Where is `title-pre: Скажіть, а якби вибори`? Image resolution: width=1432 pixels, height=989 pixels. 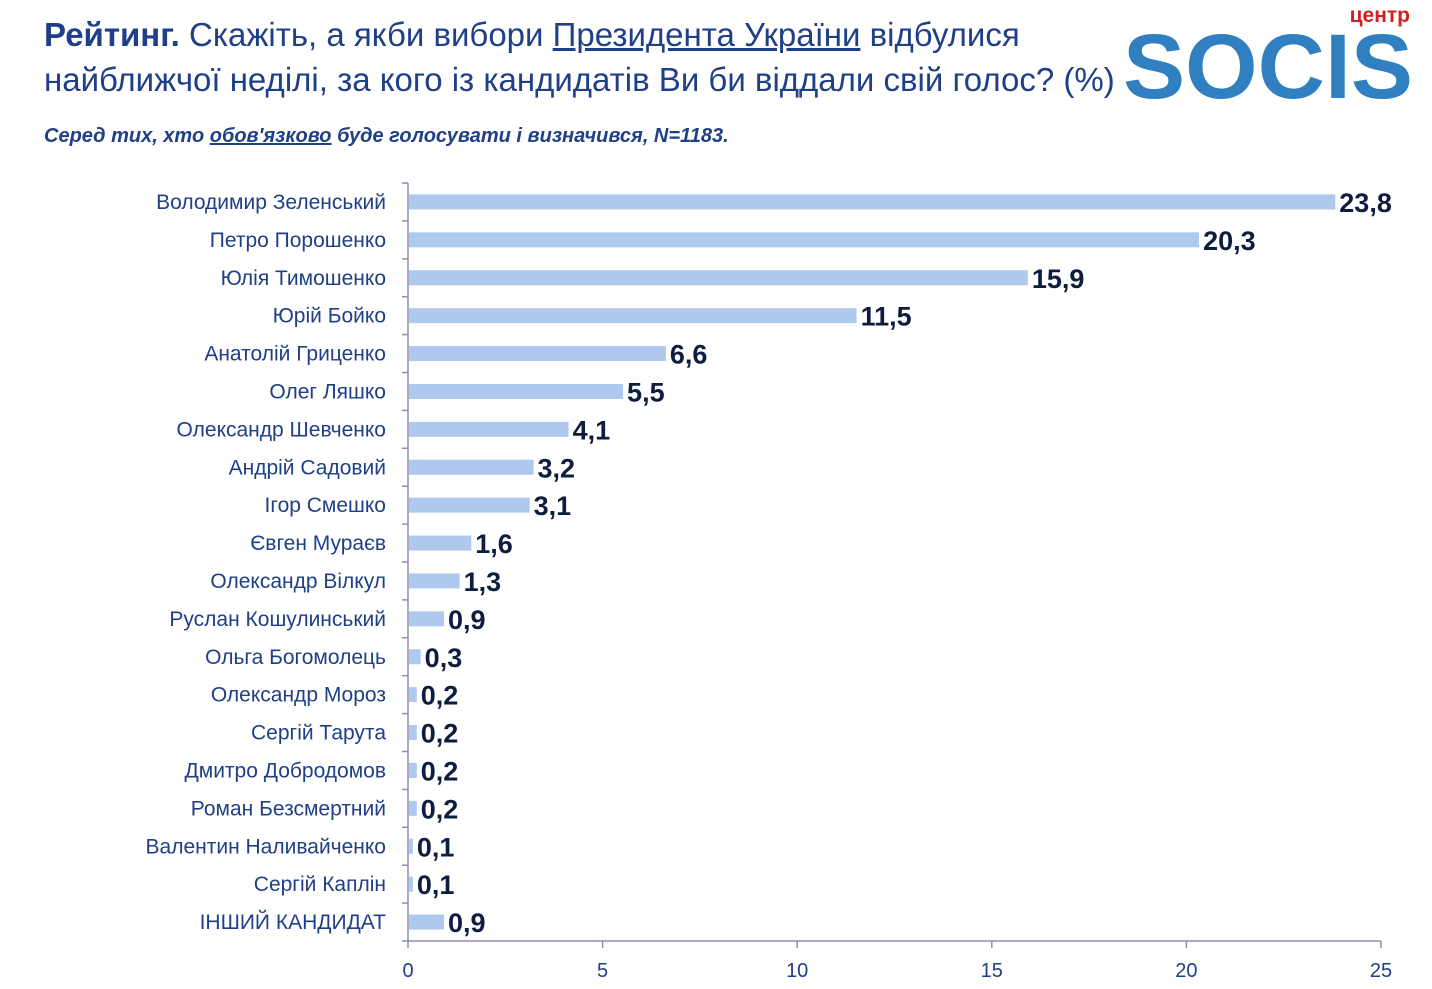 title-pre: Скажіть, а якби вибори is located at coordinates (366, 34).